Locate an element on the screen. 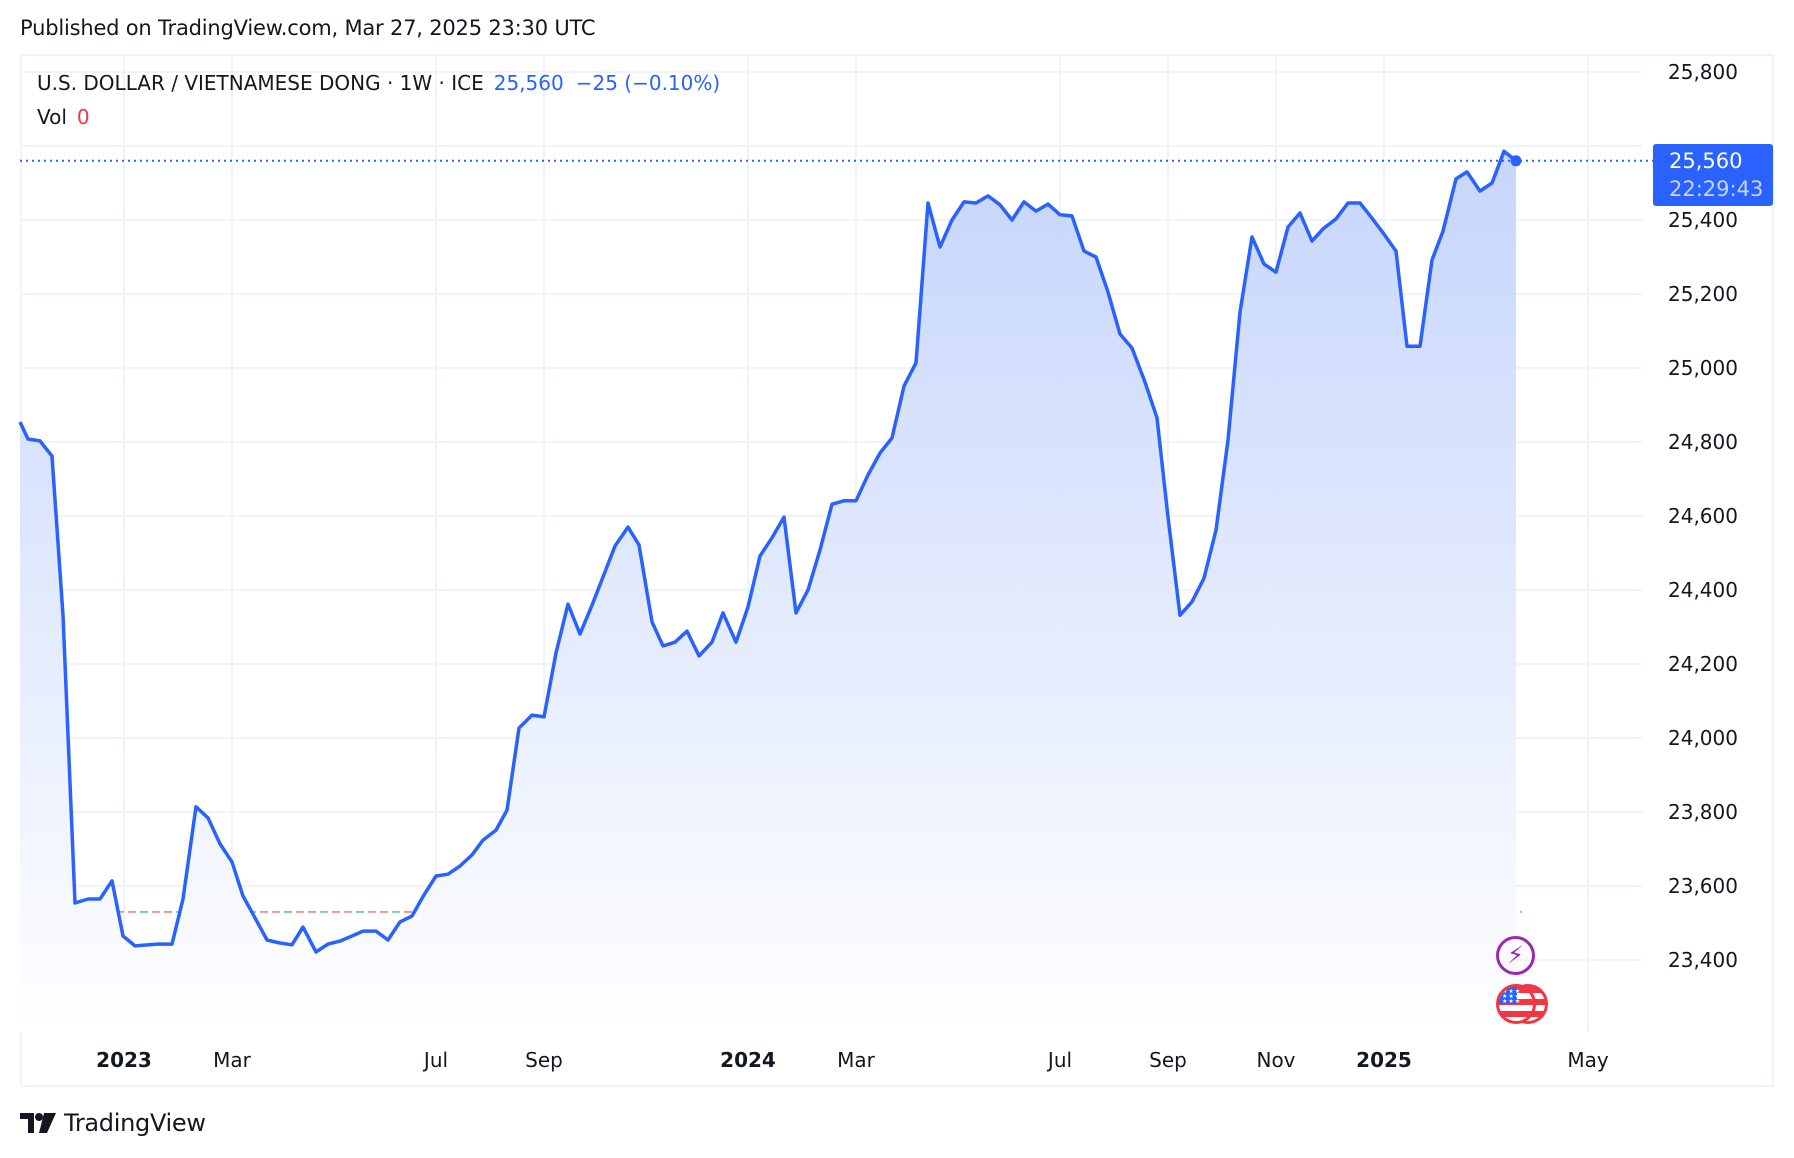 Image resolution: width=1794 pixels, height=1158 pixels. price-axis-label: 25,200 is located at coordinates (1703, 294).